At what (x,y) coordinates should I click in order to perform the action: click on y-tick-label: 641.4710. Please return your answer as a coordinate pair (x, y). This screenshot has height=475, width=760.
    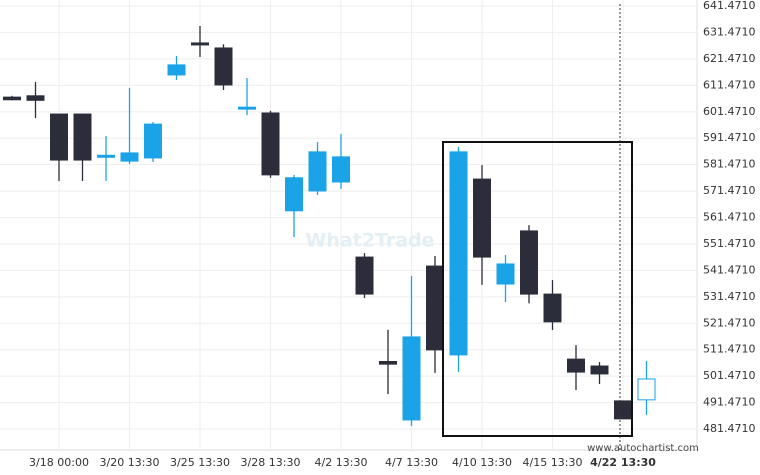
    Looking at the image, I should click on (729, 6).